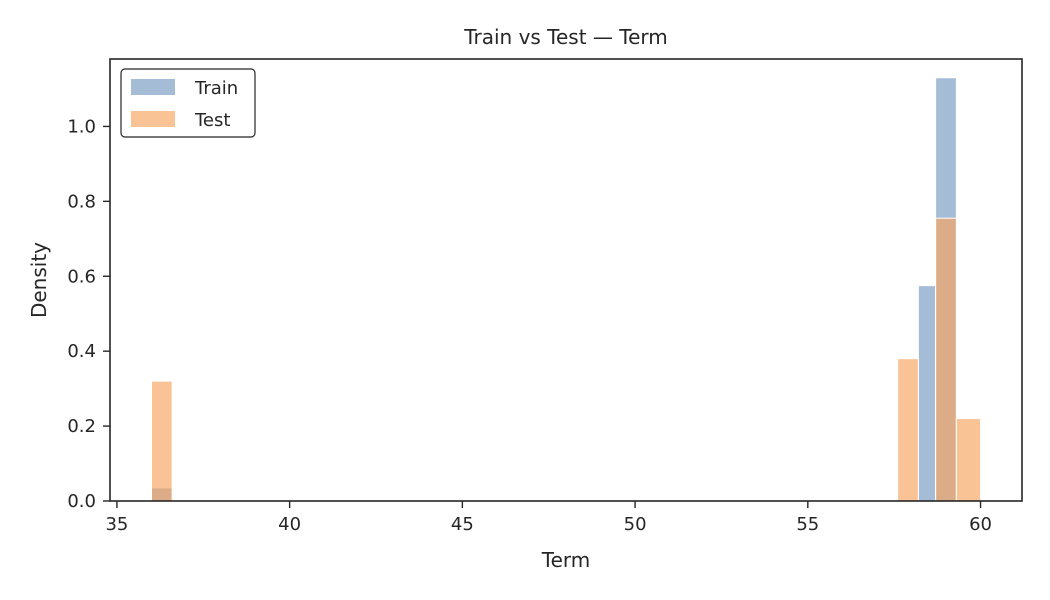 The width and height of the screenshot is (1050, 600). What do you see at coordinates (153, 87) in the screenshot?
I see `legend-swatch-train` at bounding box center [153, 87].